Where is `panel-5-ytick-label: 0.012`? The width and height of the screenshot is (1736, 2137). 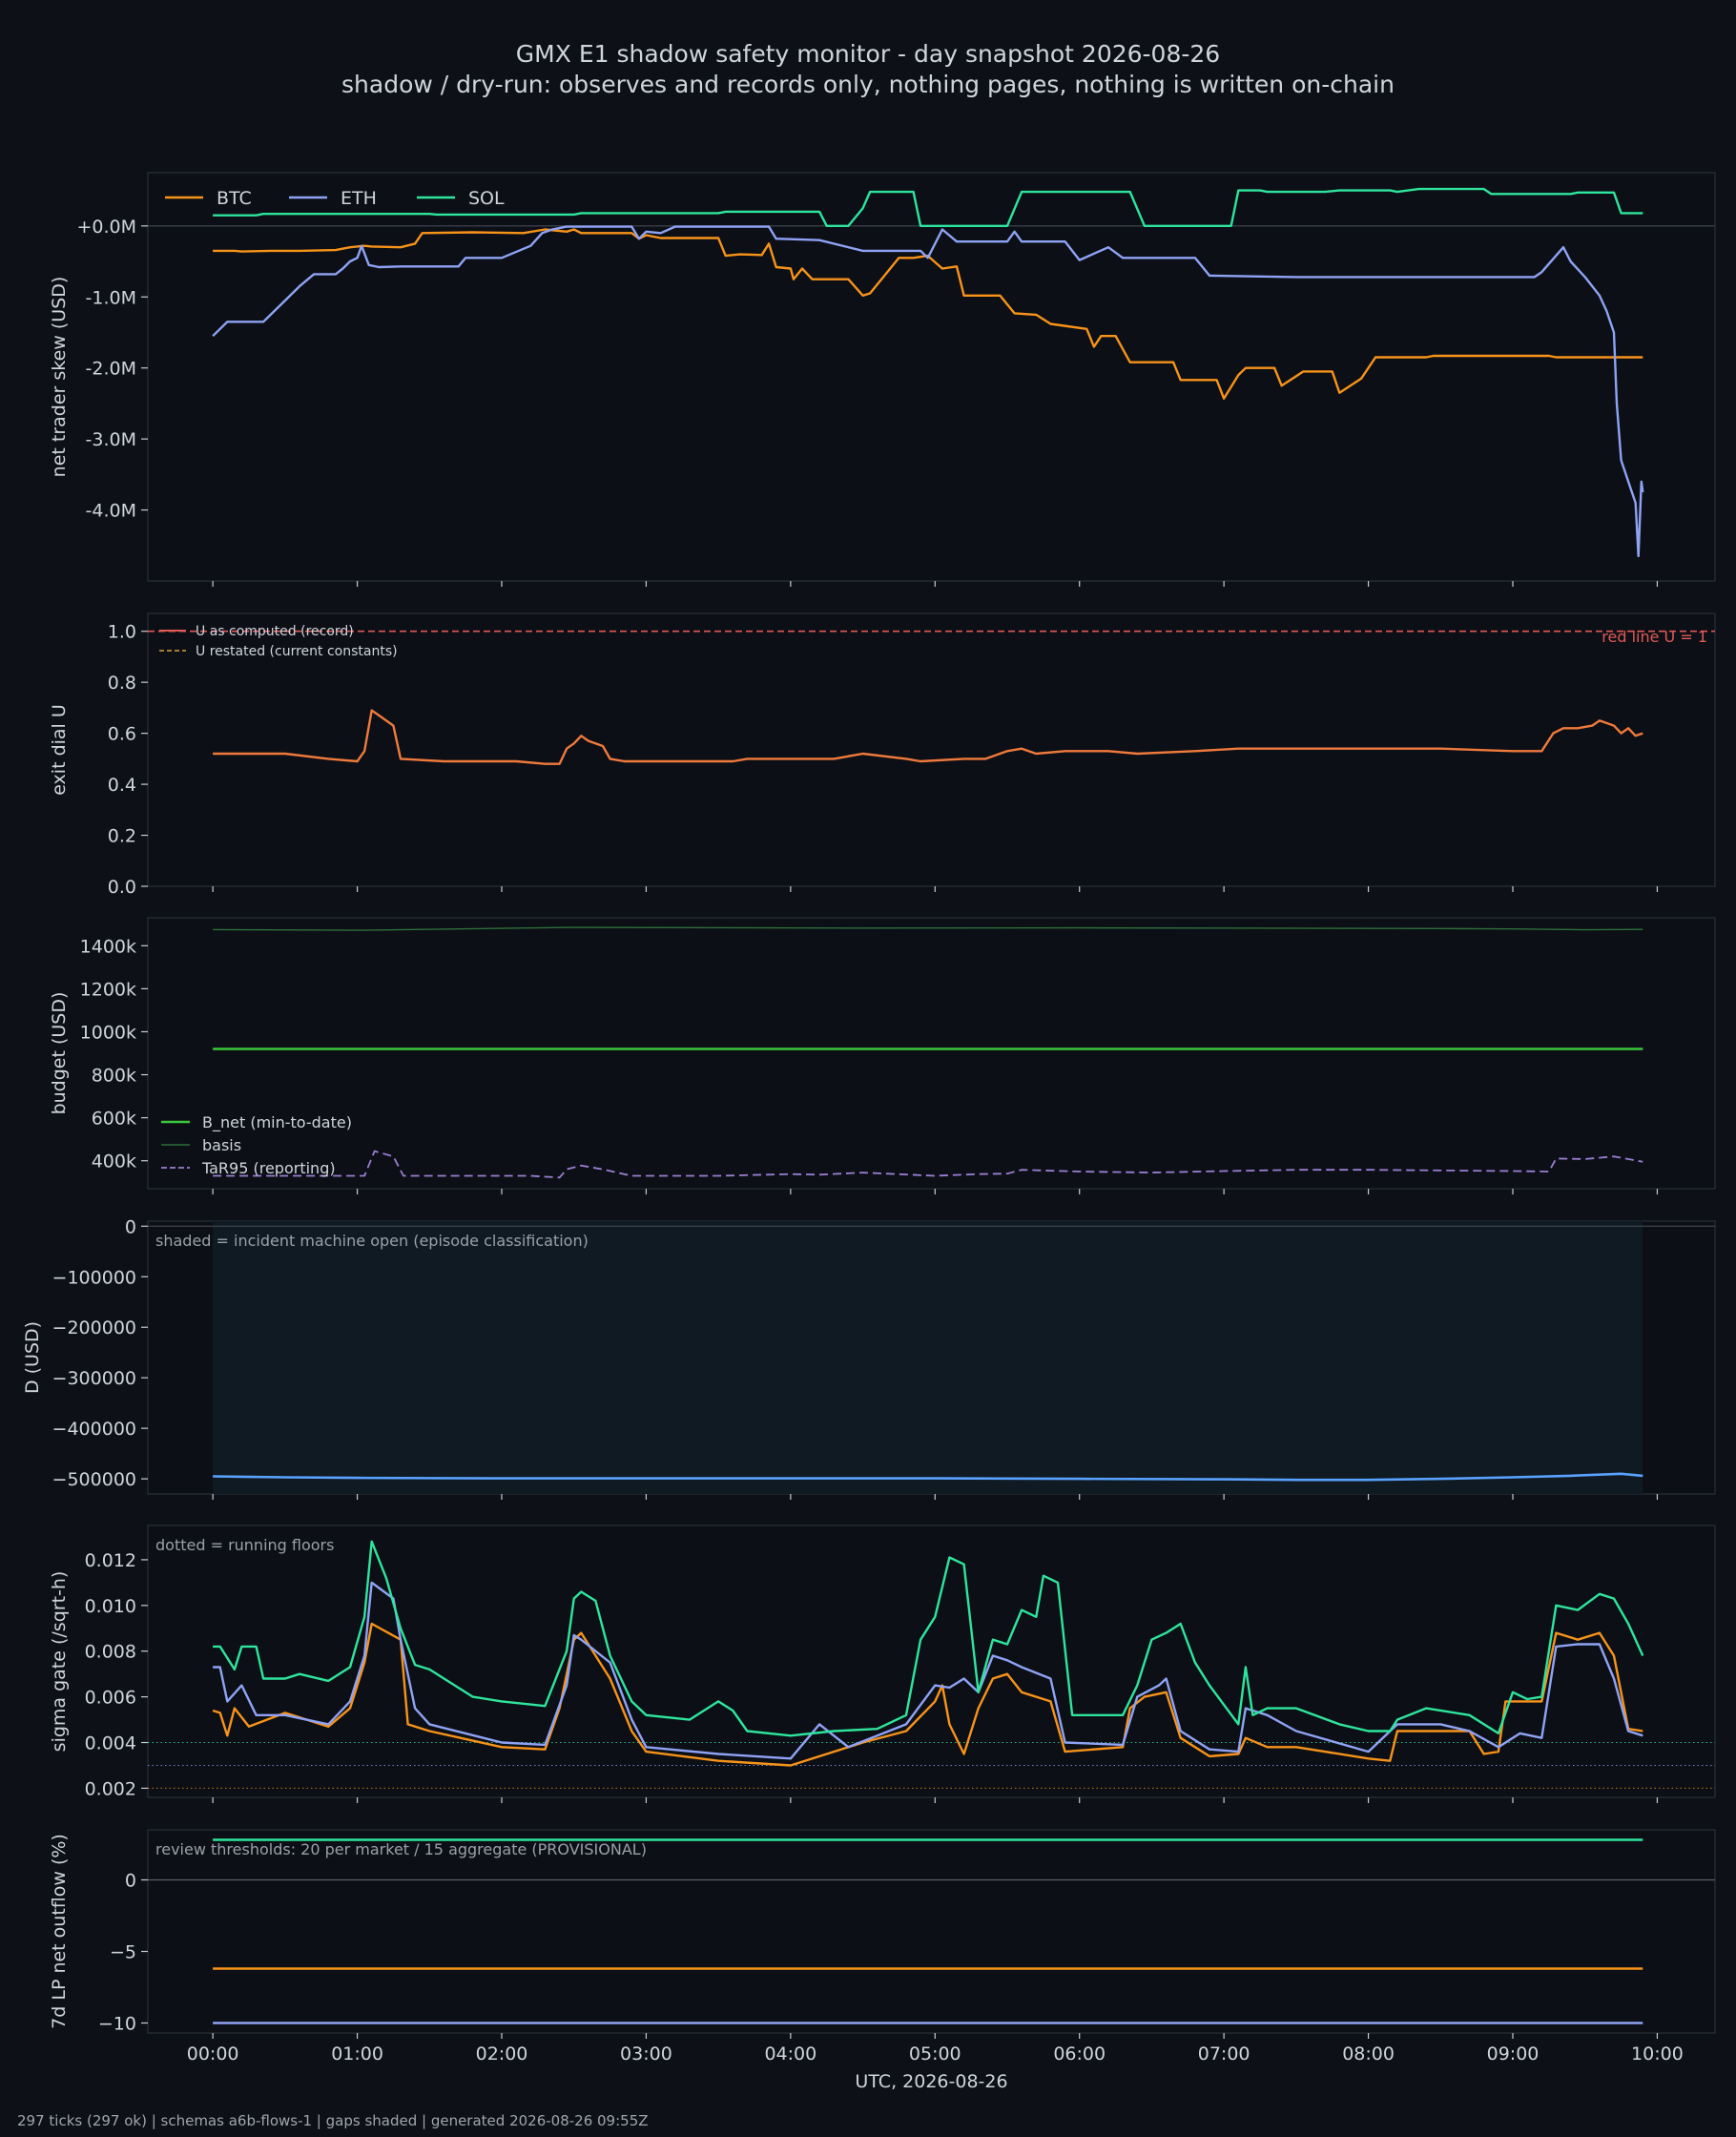
panel-5-ytick-label: 0.012 is located at coordinates (110, 1560).